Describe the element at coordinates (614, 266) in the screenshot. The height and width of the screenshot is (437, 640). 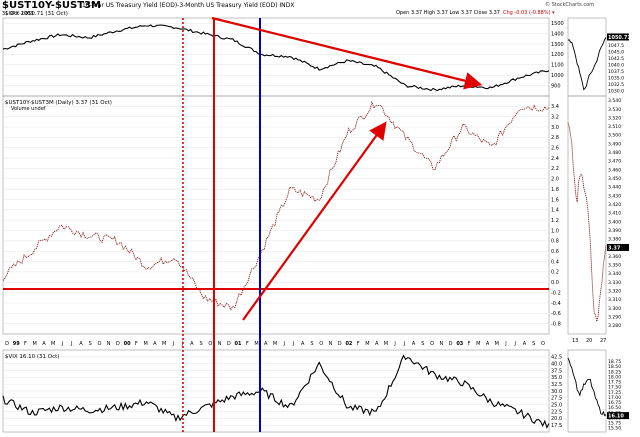
I see `zoom-y-tick-label: 3.350` at that location.